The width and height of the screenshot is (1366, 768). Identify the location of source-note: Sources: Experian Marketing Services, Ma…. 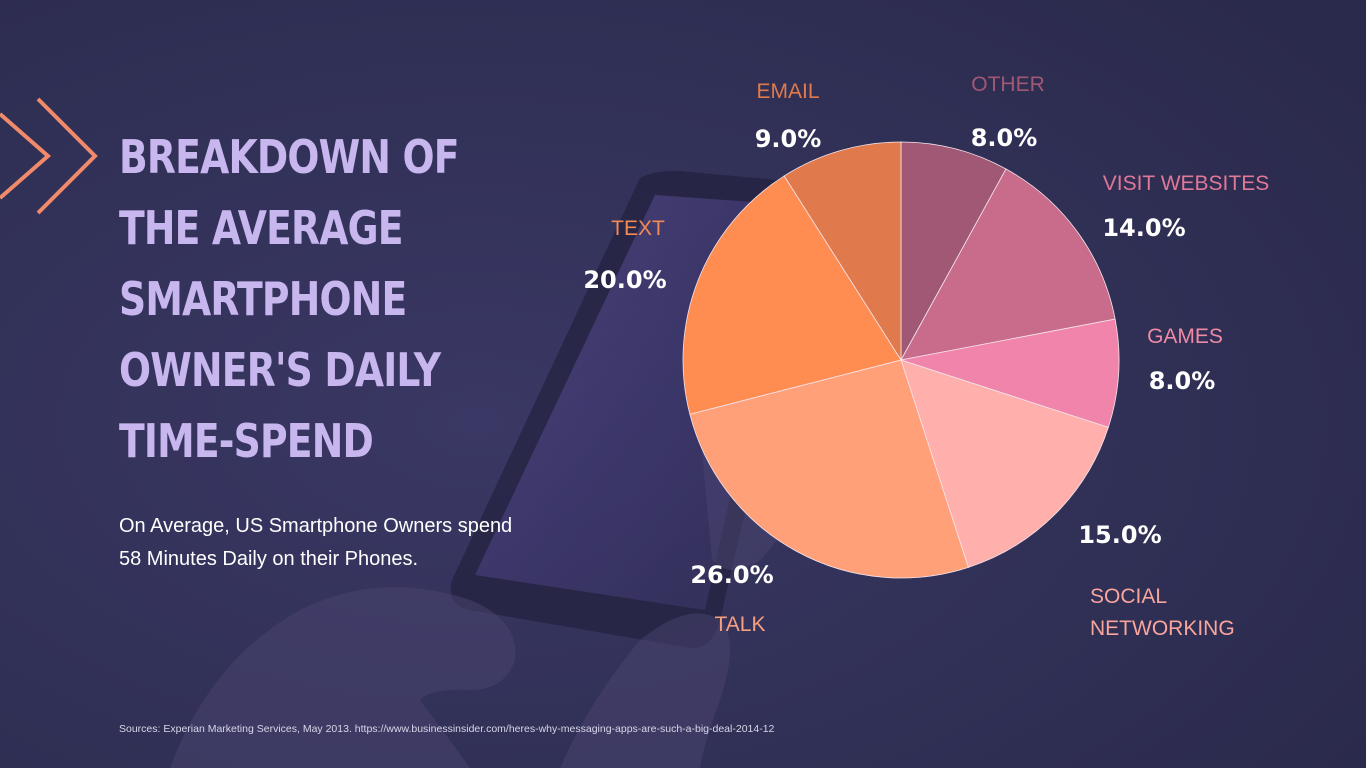
(447, 729).